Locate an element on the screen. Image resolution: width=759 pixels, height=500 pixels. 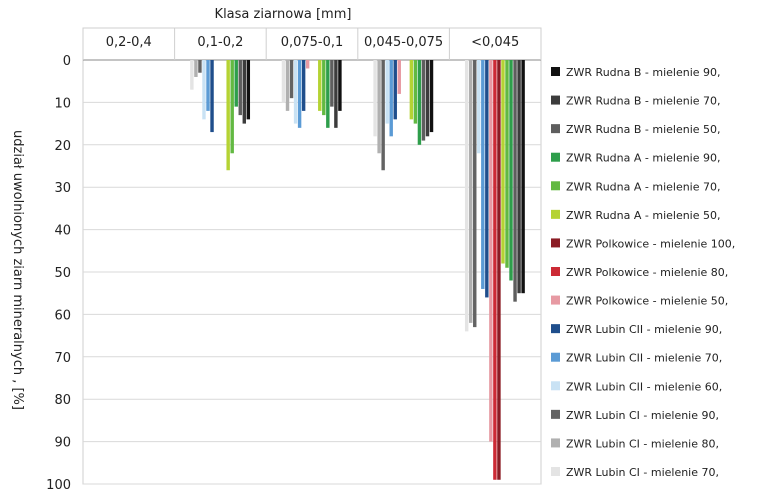
legend-label: ZWR Rudna A - mielenie 70, is located at coordinates (643, 186).